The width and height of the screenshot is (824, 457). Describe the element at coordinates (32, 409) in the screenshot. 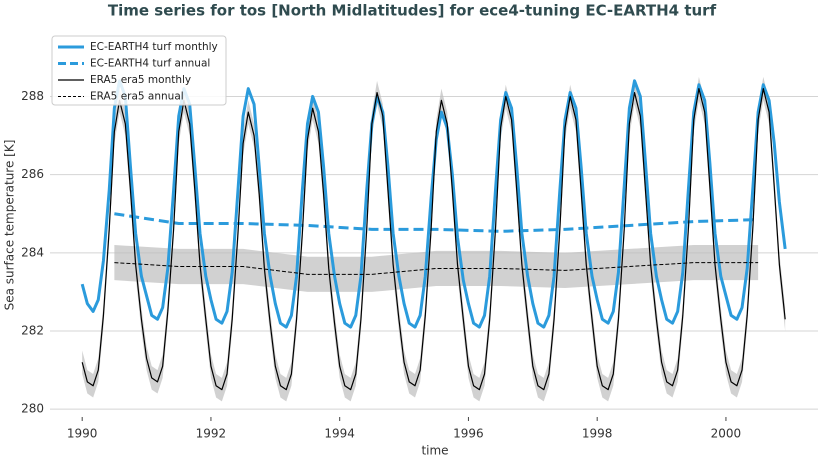

I see `y-tick-label: 280` at that location.